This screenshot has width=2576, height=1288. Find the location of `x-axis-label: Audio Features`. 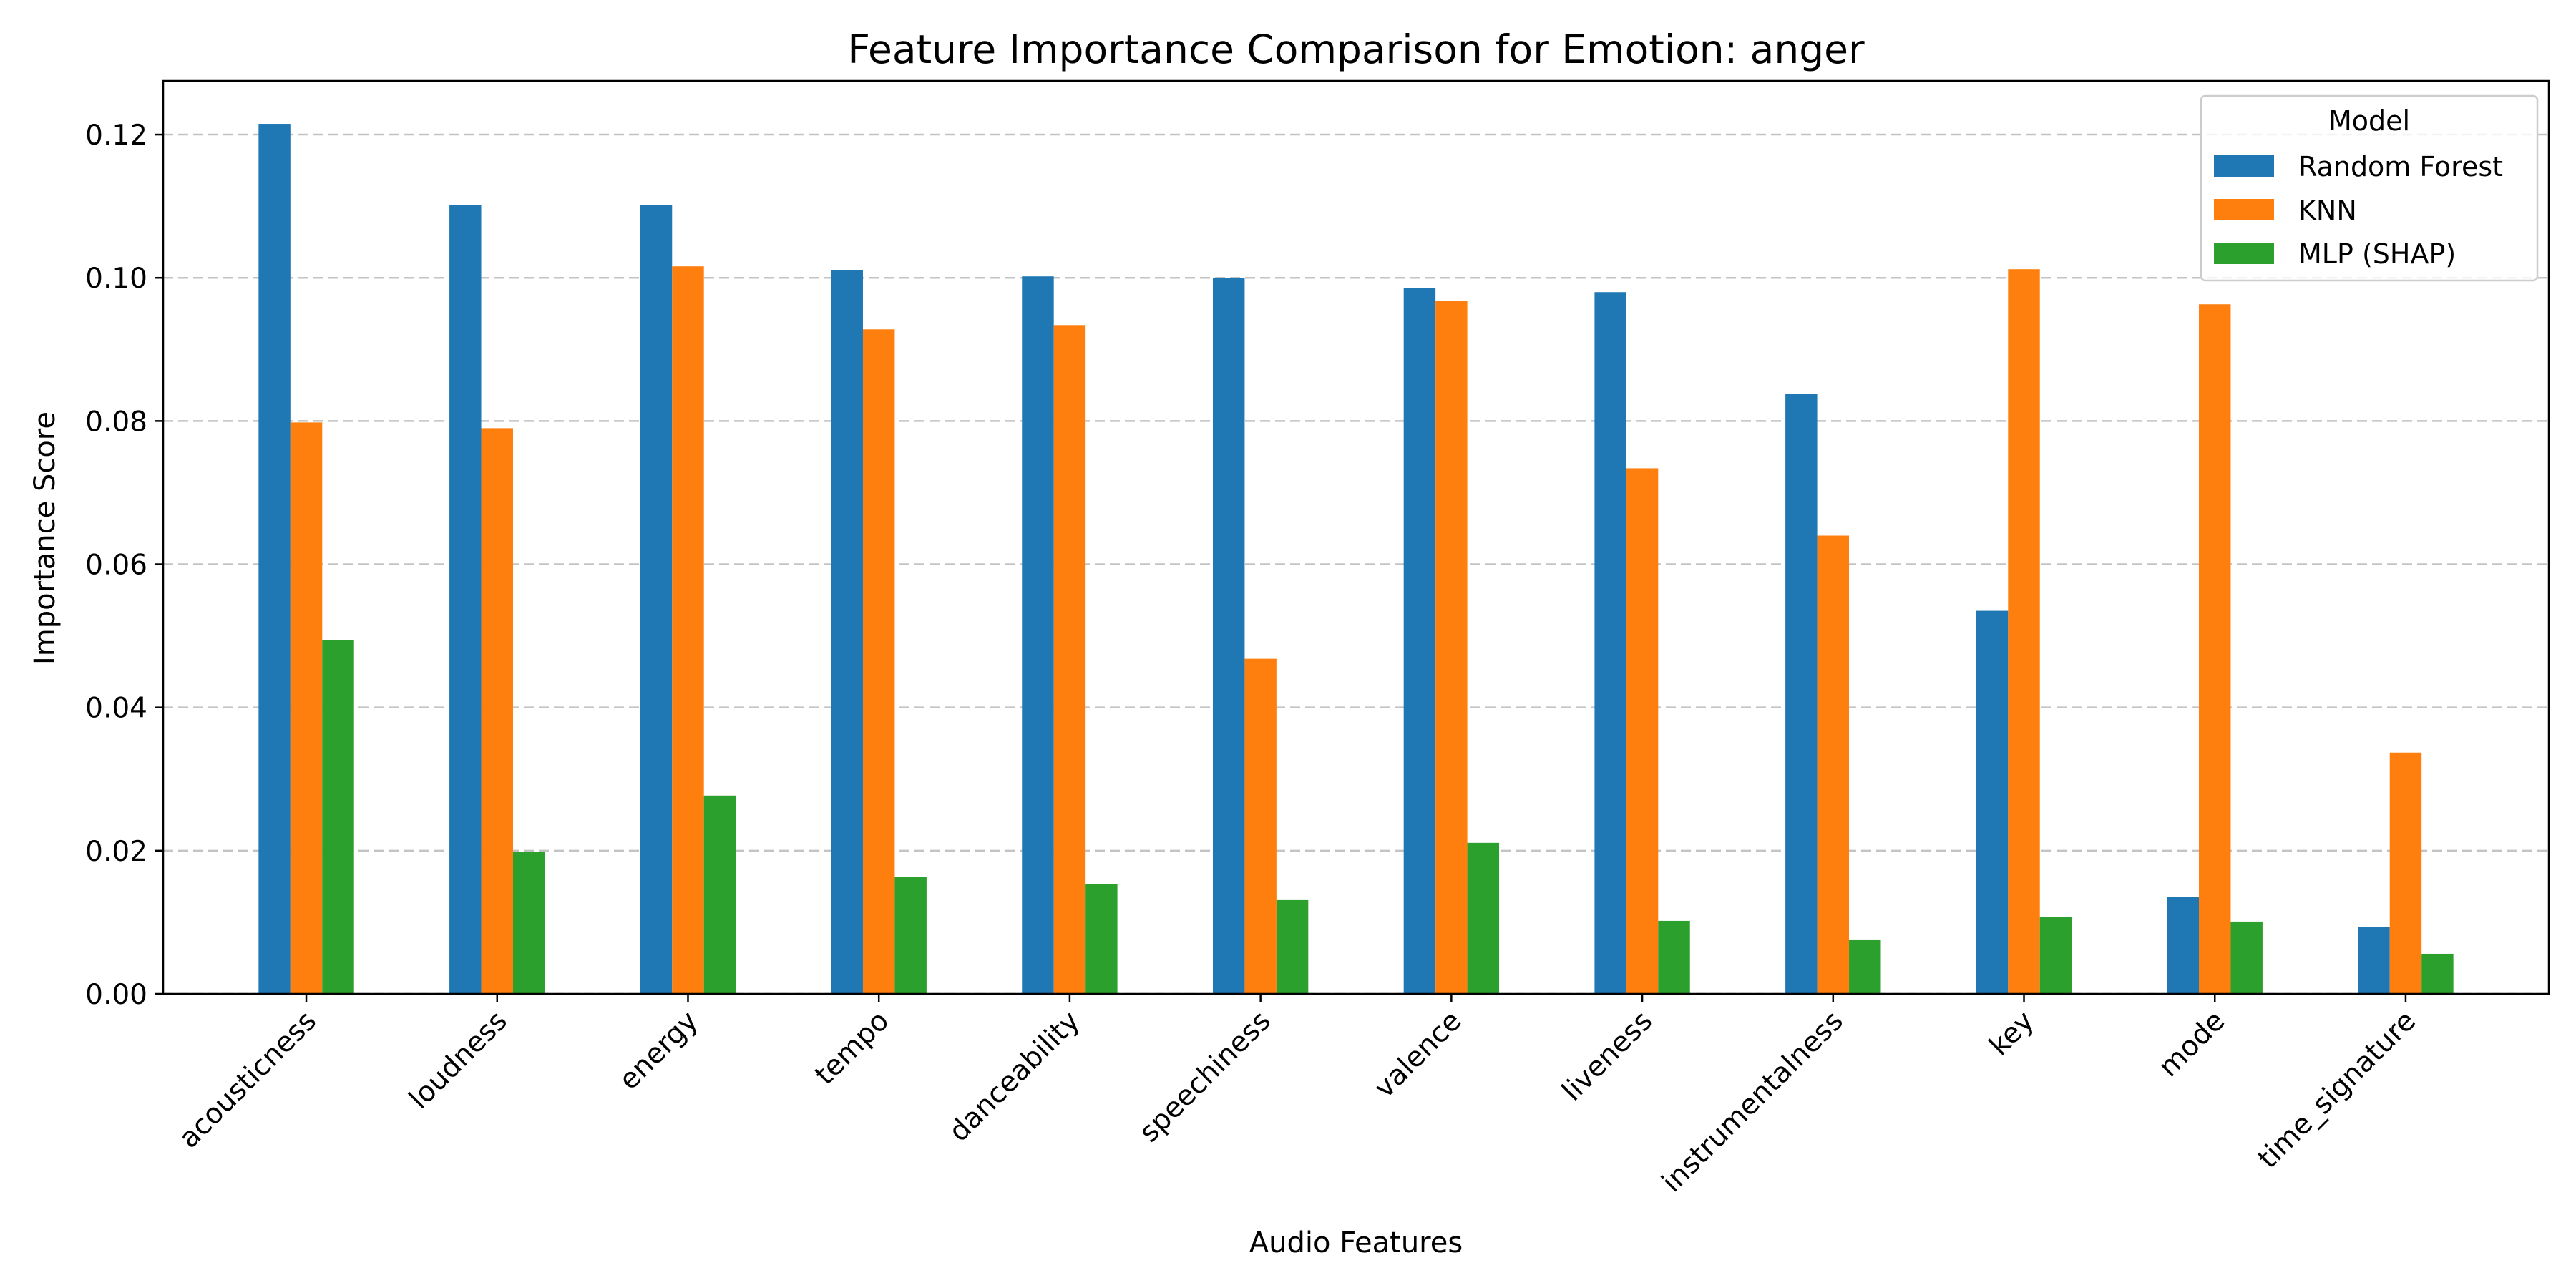

x-axis-label: Audio Features is located at coordinates (1356, 1242).